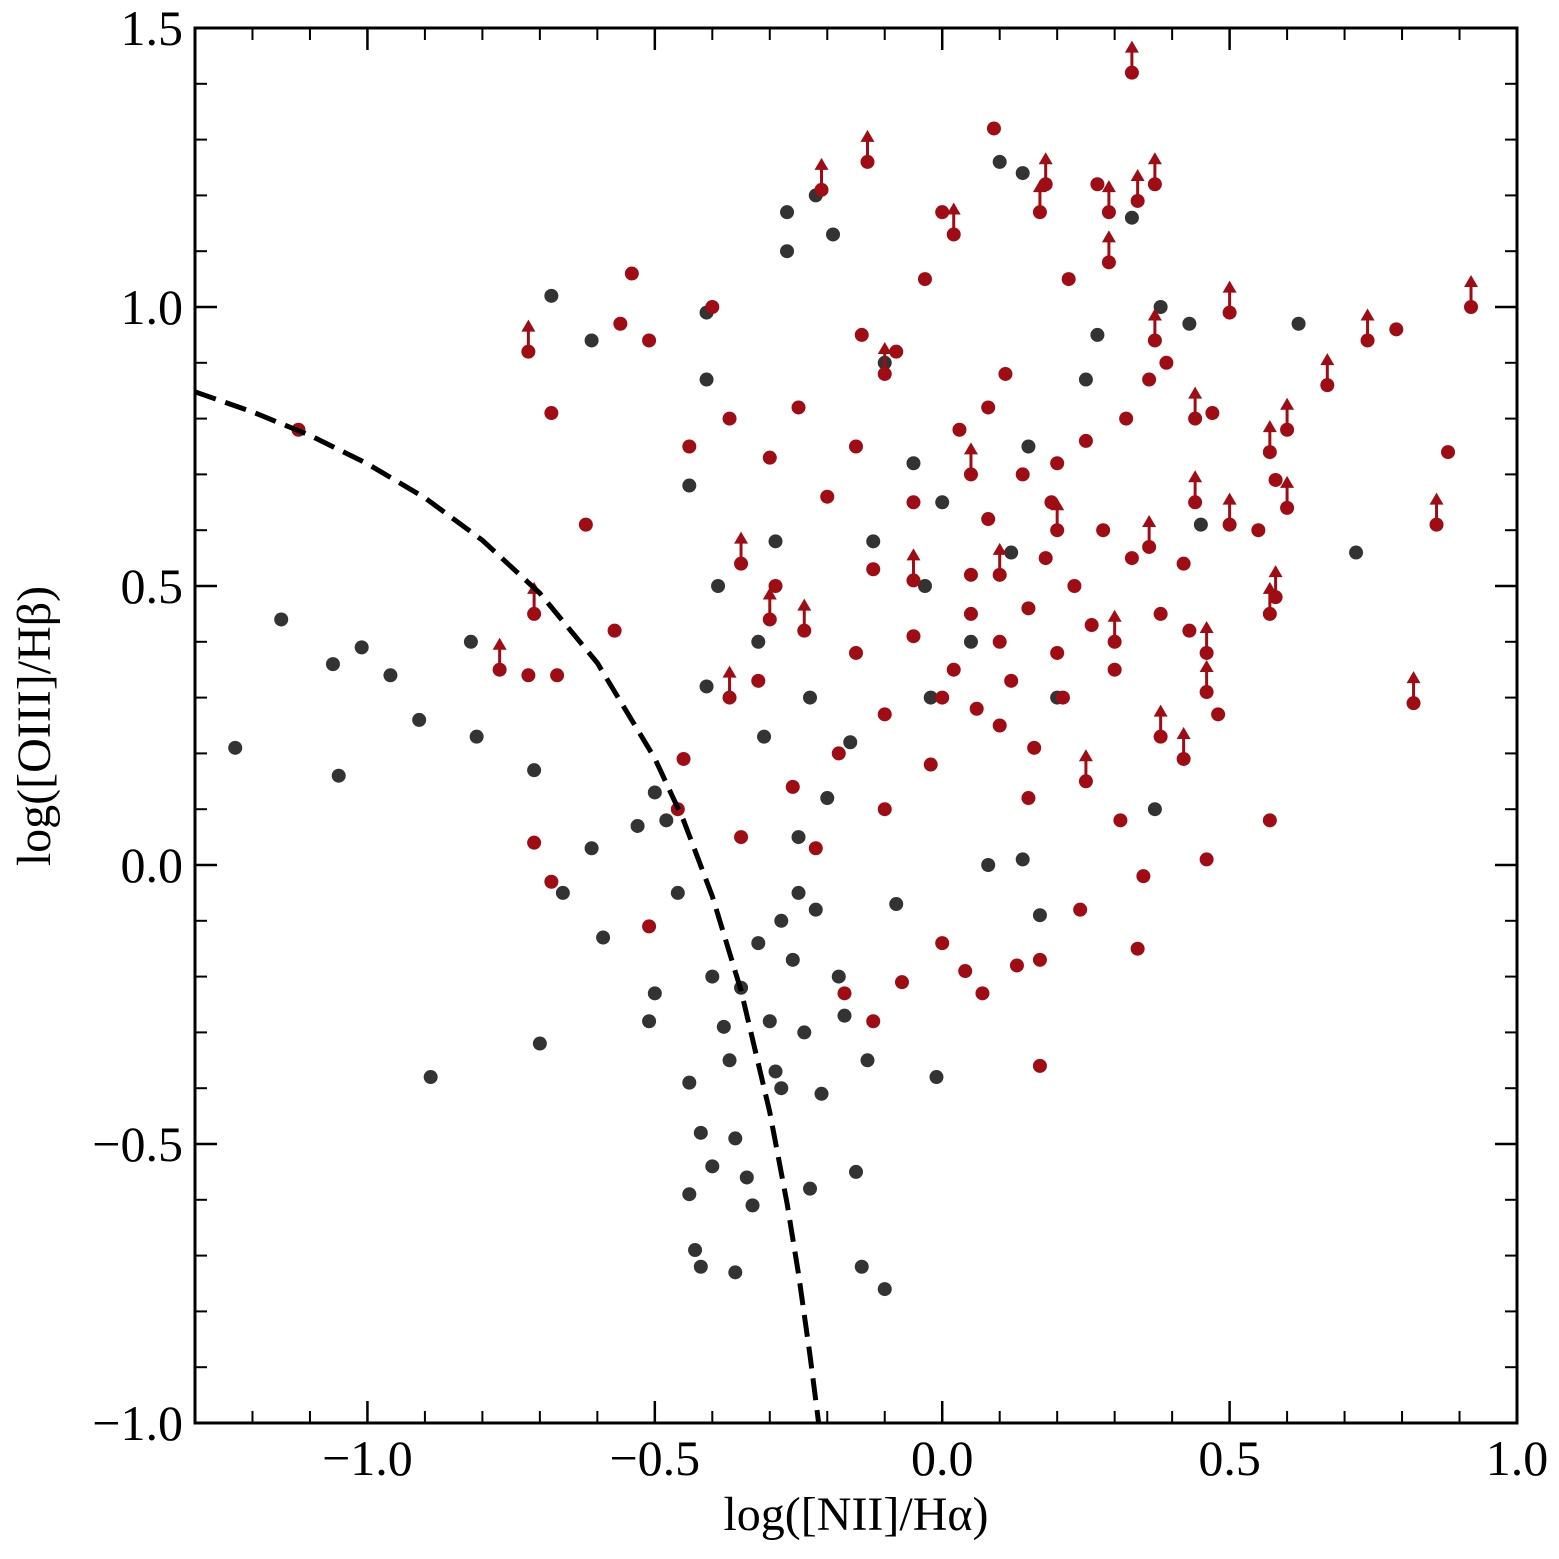 Image resolution: width=1559 pixels, height=1559 pixels. Describe the element at coordinates (855, 1514) in the screenshot. I see `x-axis-label: log([NII]/Hα)` at that location.